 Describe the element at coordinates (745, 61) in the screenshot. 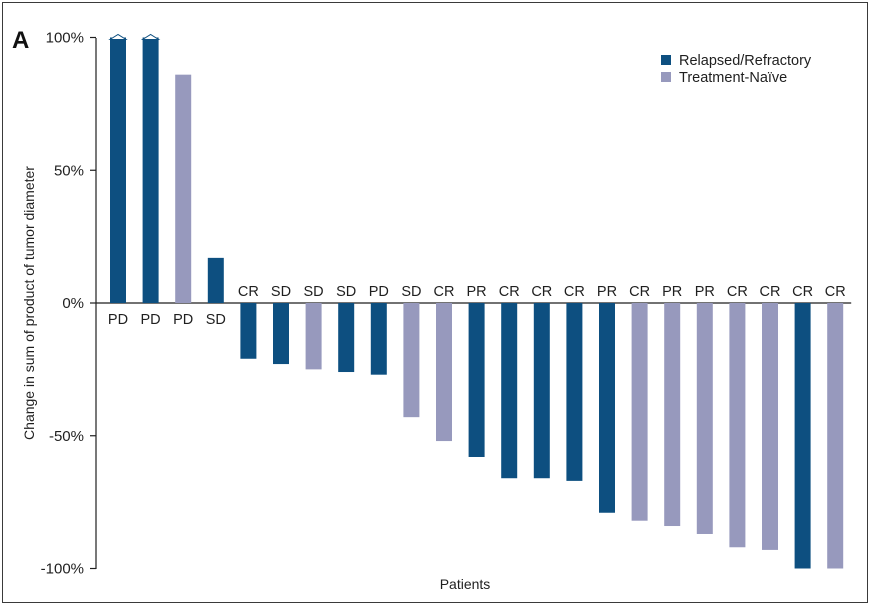

I see `legend-label-relapsed: Relapsed/Refractory` at that location.